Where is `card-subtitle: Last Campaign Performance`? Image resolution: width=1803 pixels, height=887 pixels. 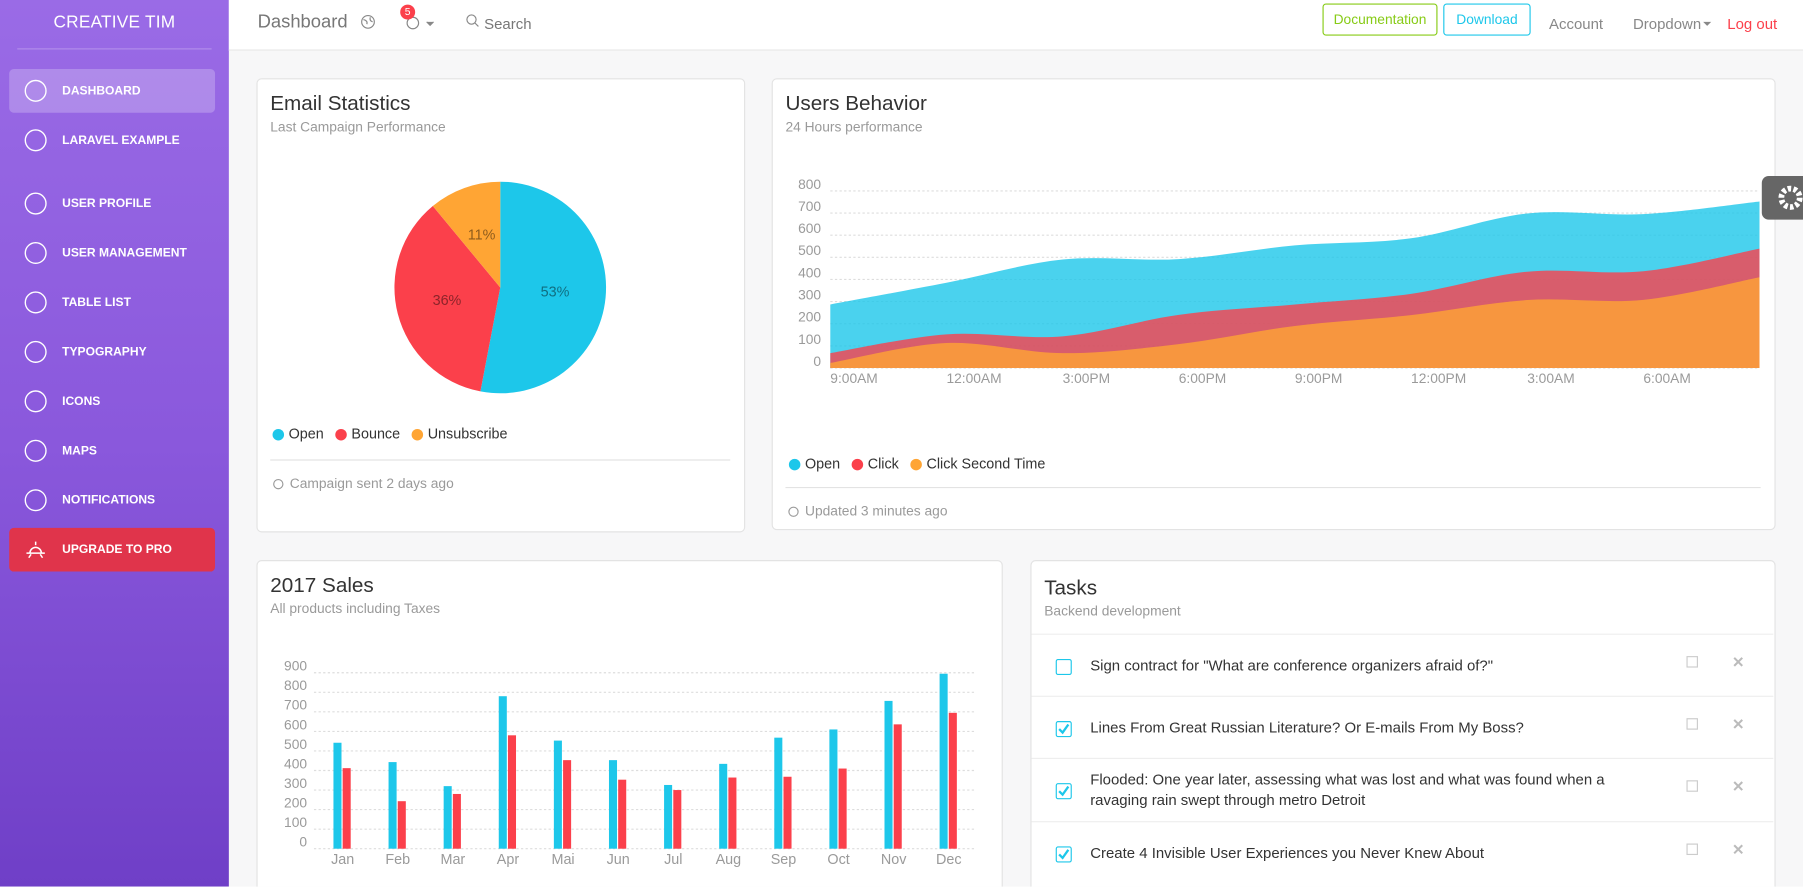
card-subtitle: Last Campaign Performance is located at coordinates (358, 126).